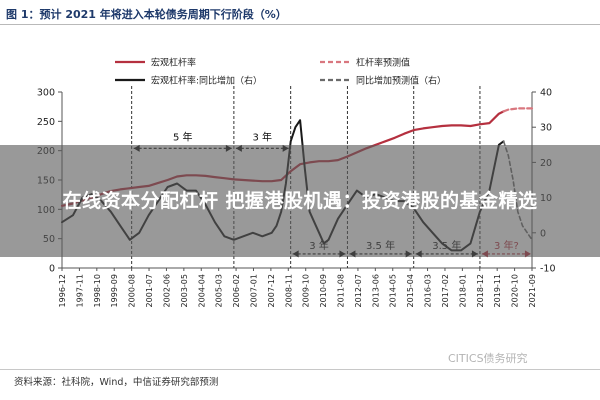  Describe the element at coordinates (323, 290) in the screenshot. I see `x-tick-label: 2010-09` at that location.